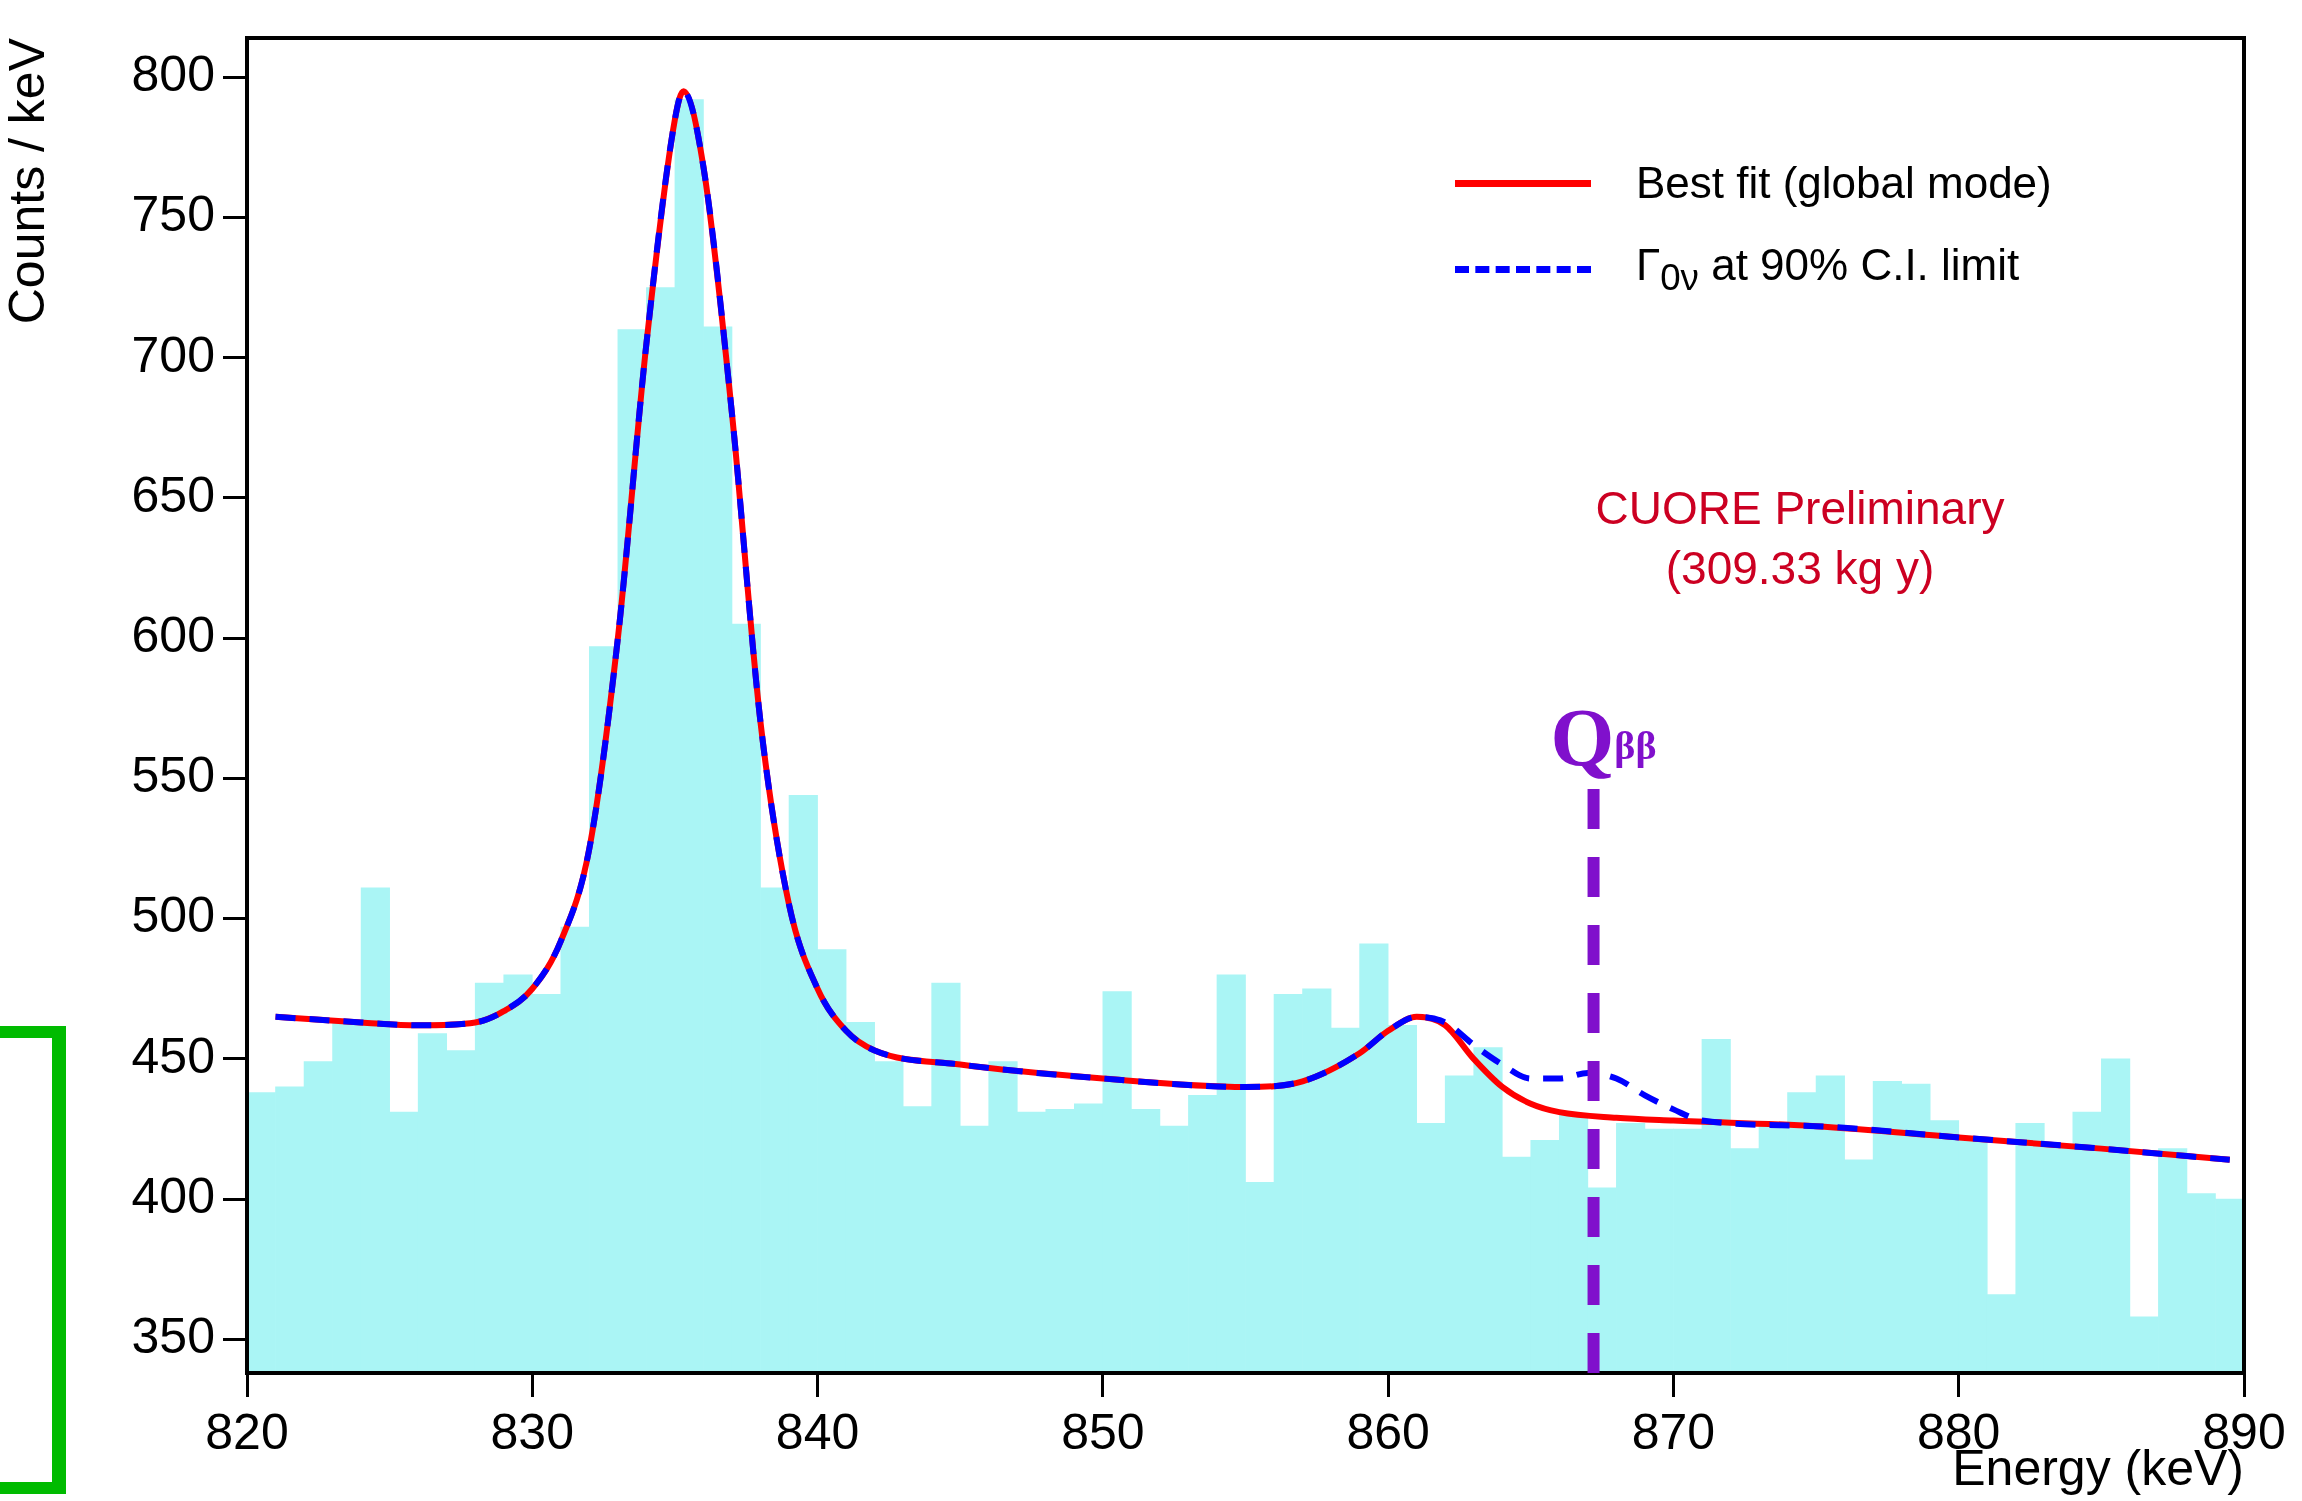  Describe the element at coordinates (173, 214) in the screenshot. I see `y-tick-label: 750` at that location.